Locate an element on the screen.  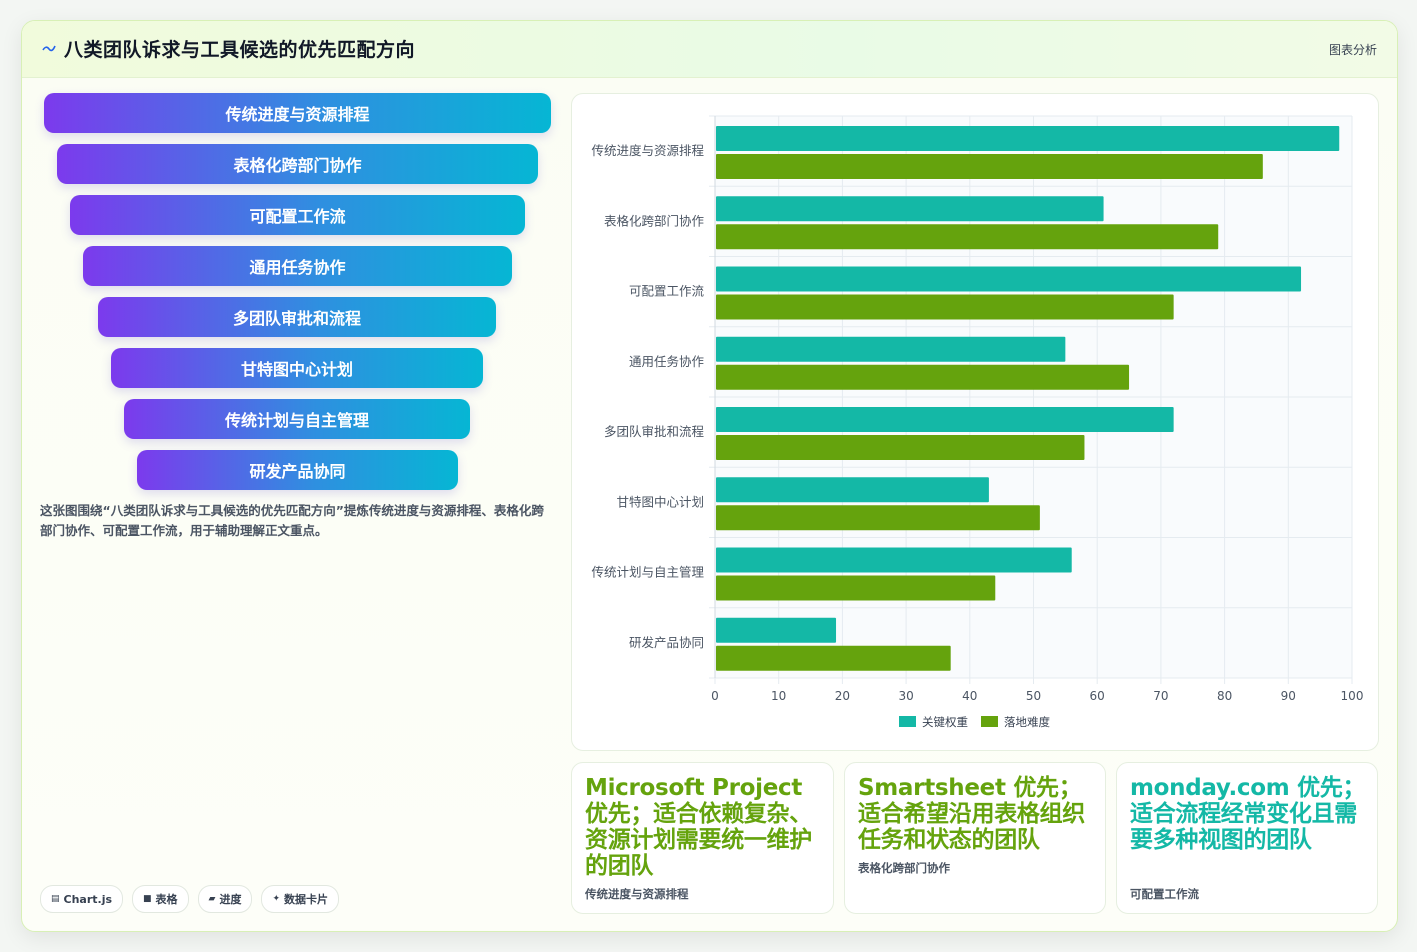
badge-label: 数据卡片 is located at coordinates (306, 899).